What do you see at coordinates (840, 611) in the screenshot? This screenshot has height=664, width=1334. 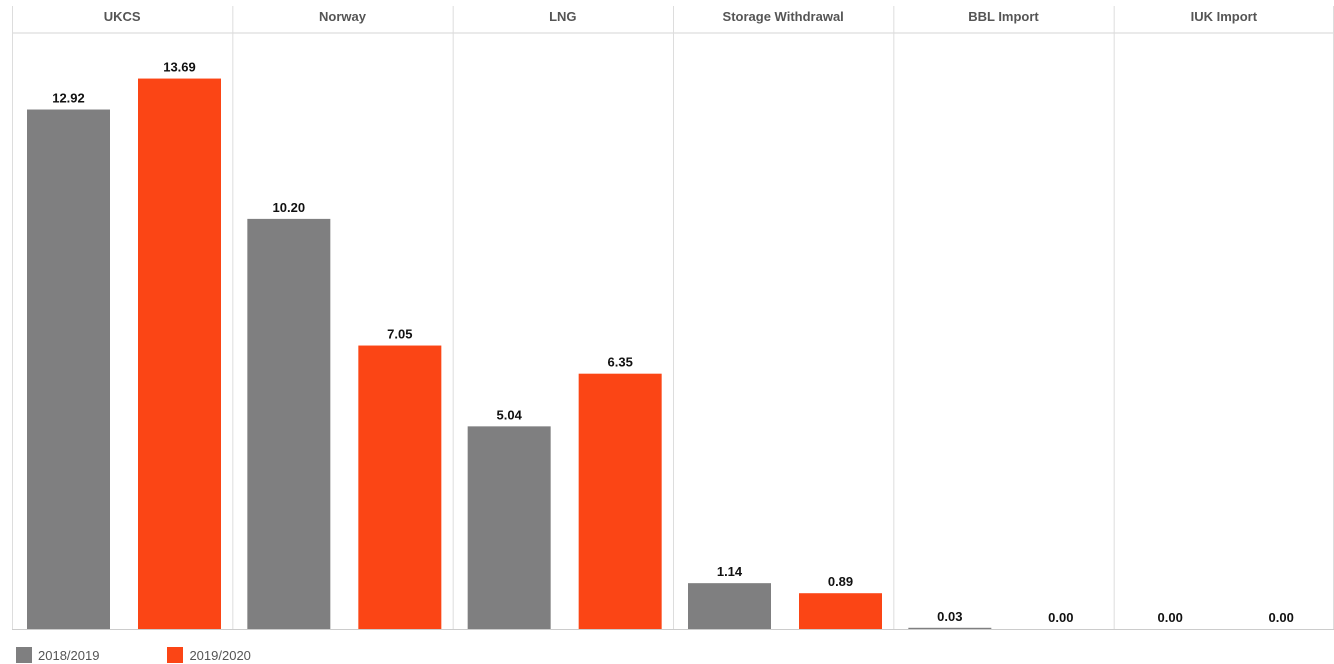 I see `bar-storage-withdrawal-2019-2020` at bounding box center [840, 611].